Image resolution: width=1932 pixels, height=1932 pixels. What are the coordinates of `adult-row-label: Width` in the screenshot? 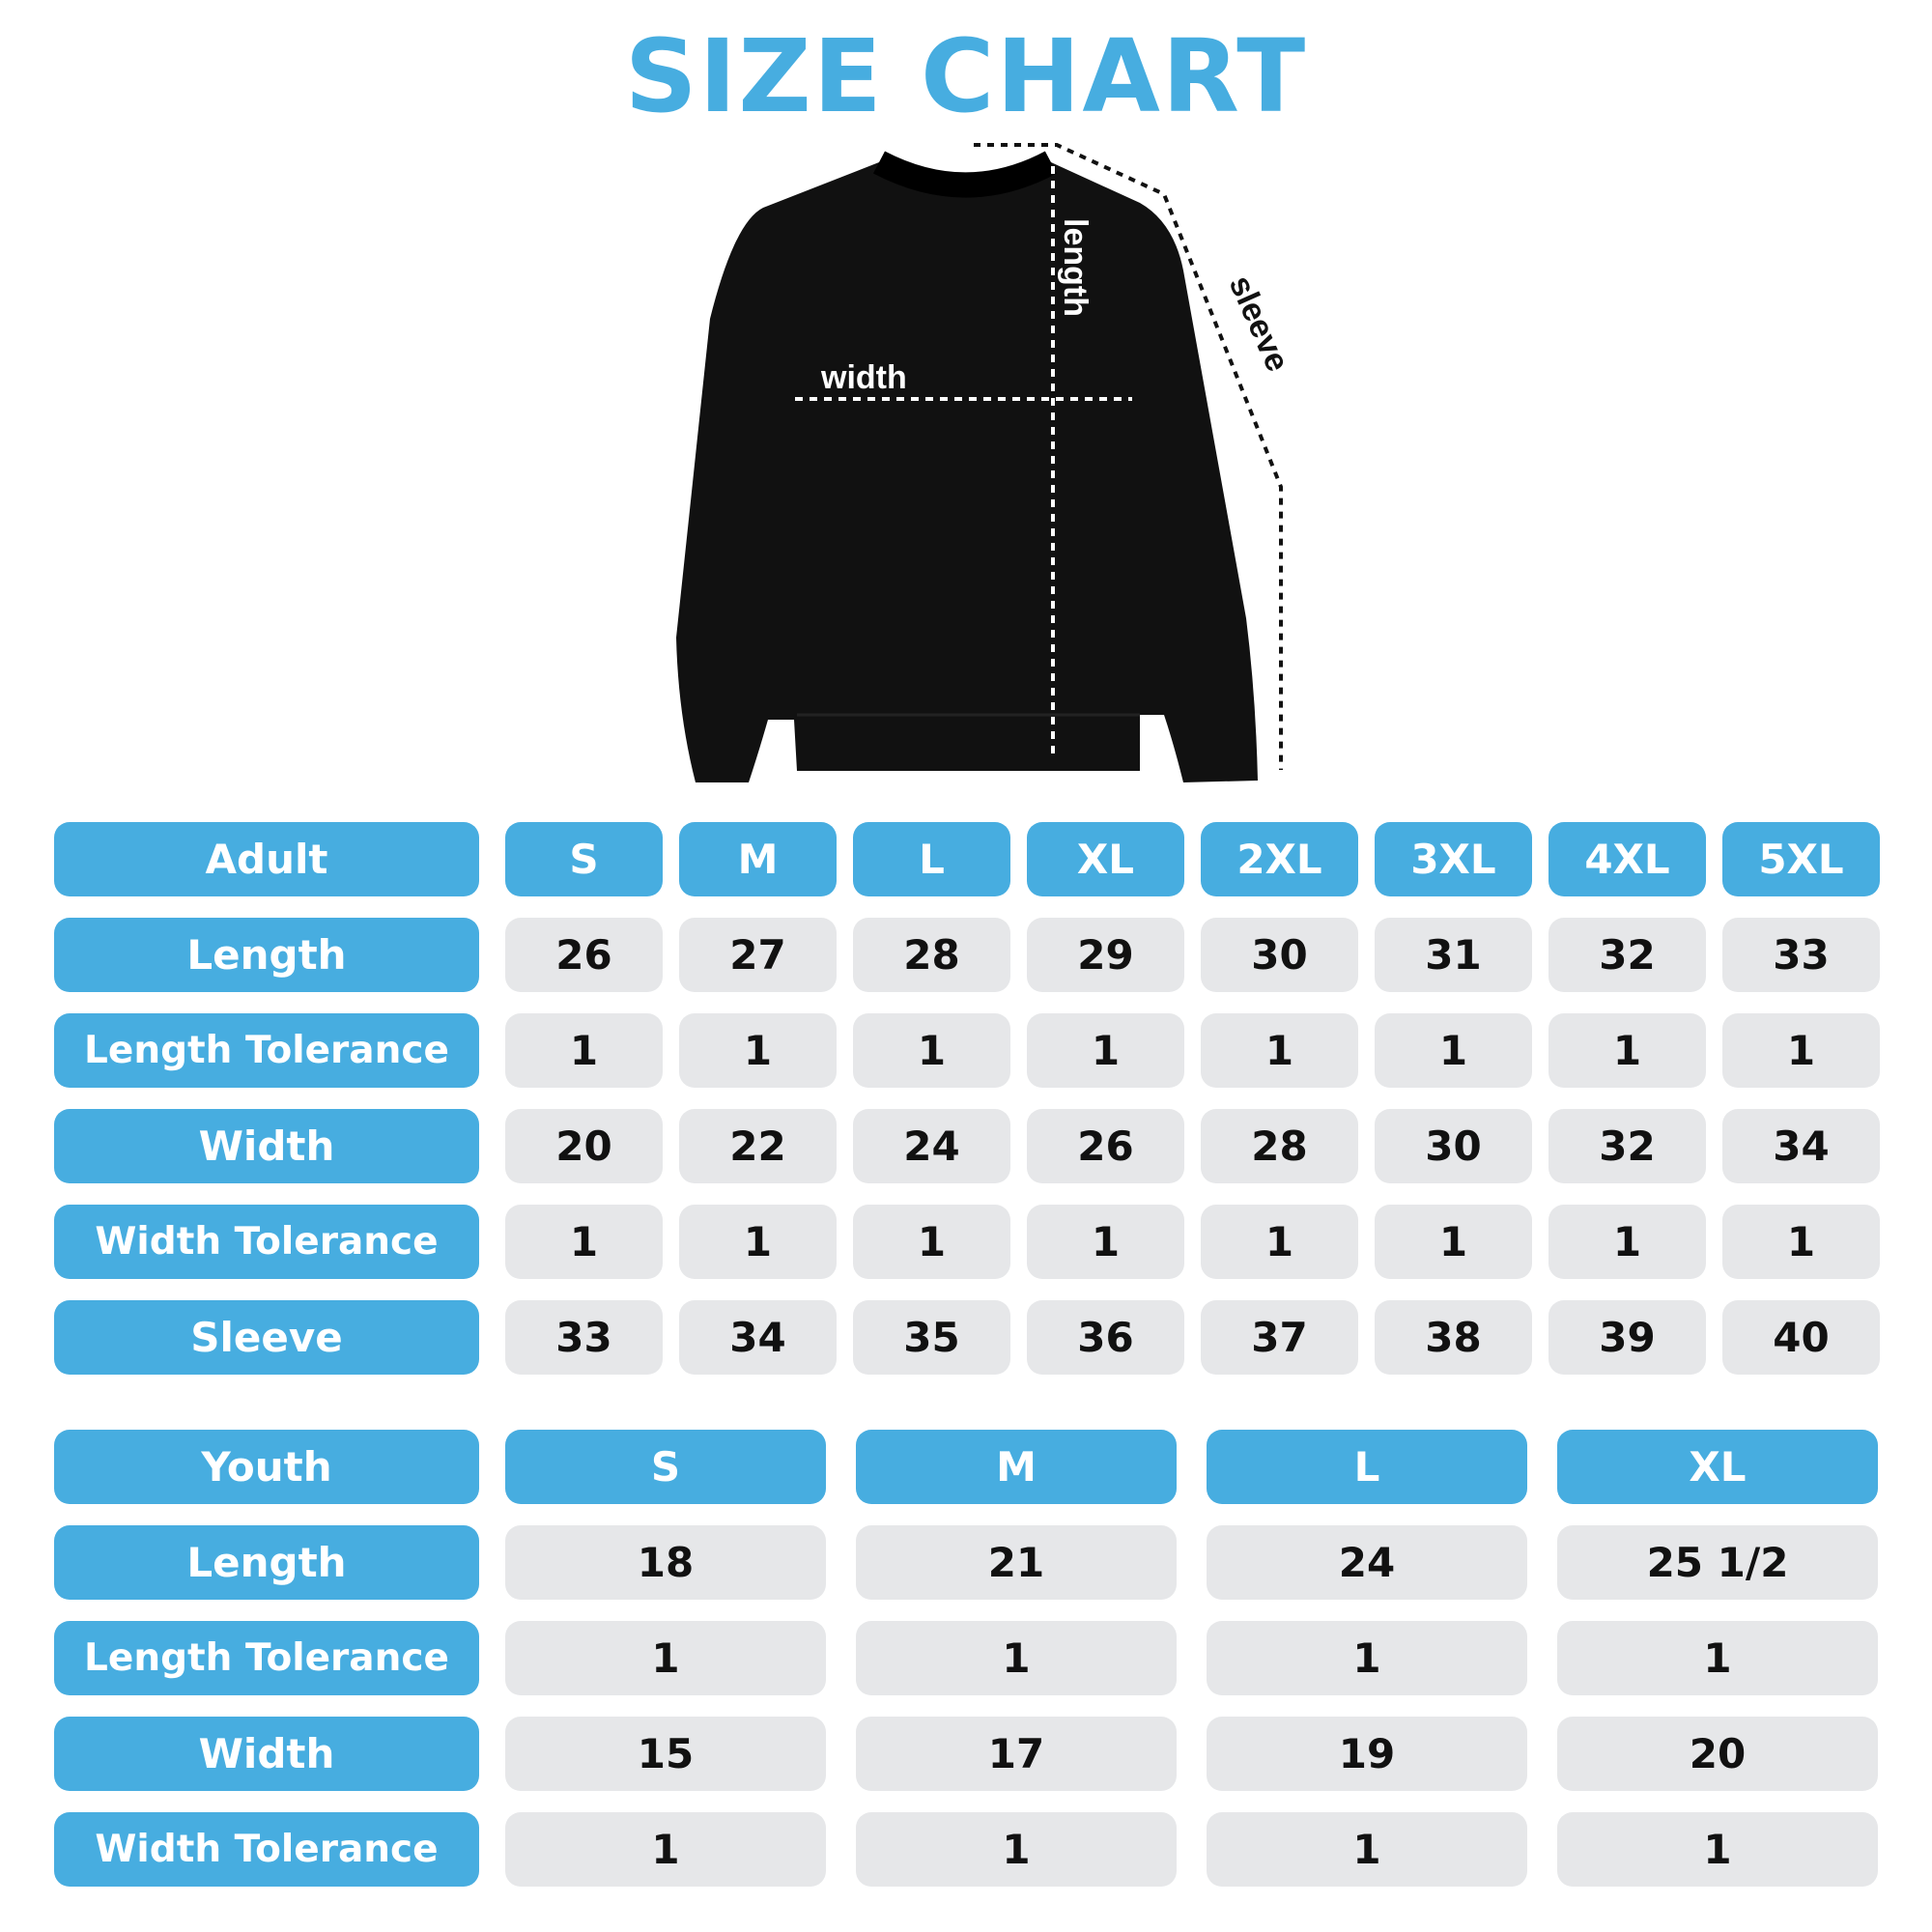 It's located at (266, 1146).